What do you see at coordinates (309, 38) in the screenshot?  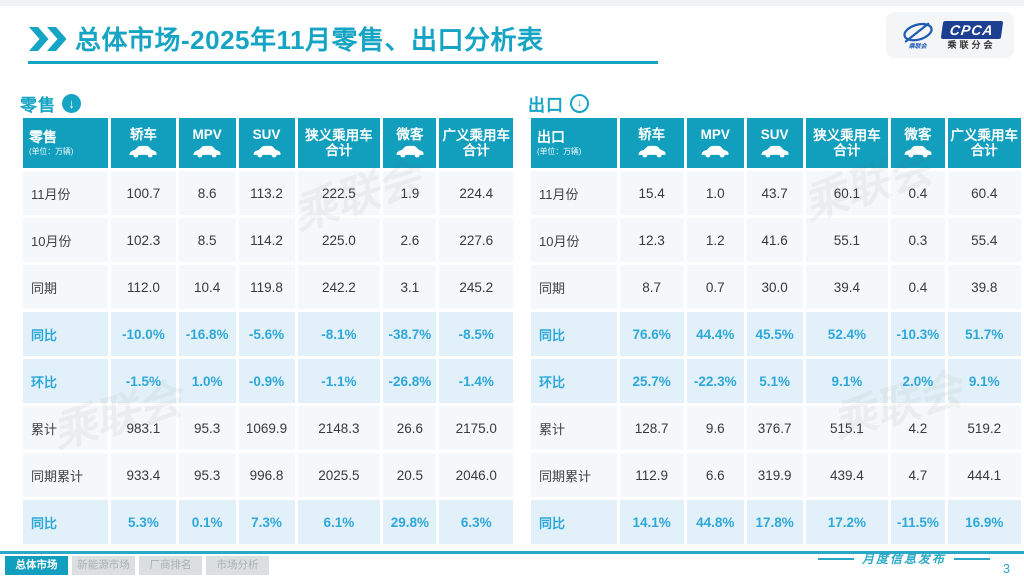 I see `page-title: 总体市场-2025年11月零售、出口分析表` at bounding box center [309, 38].